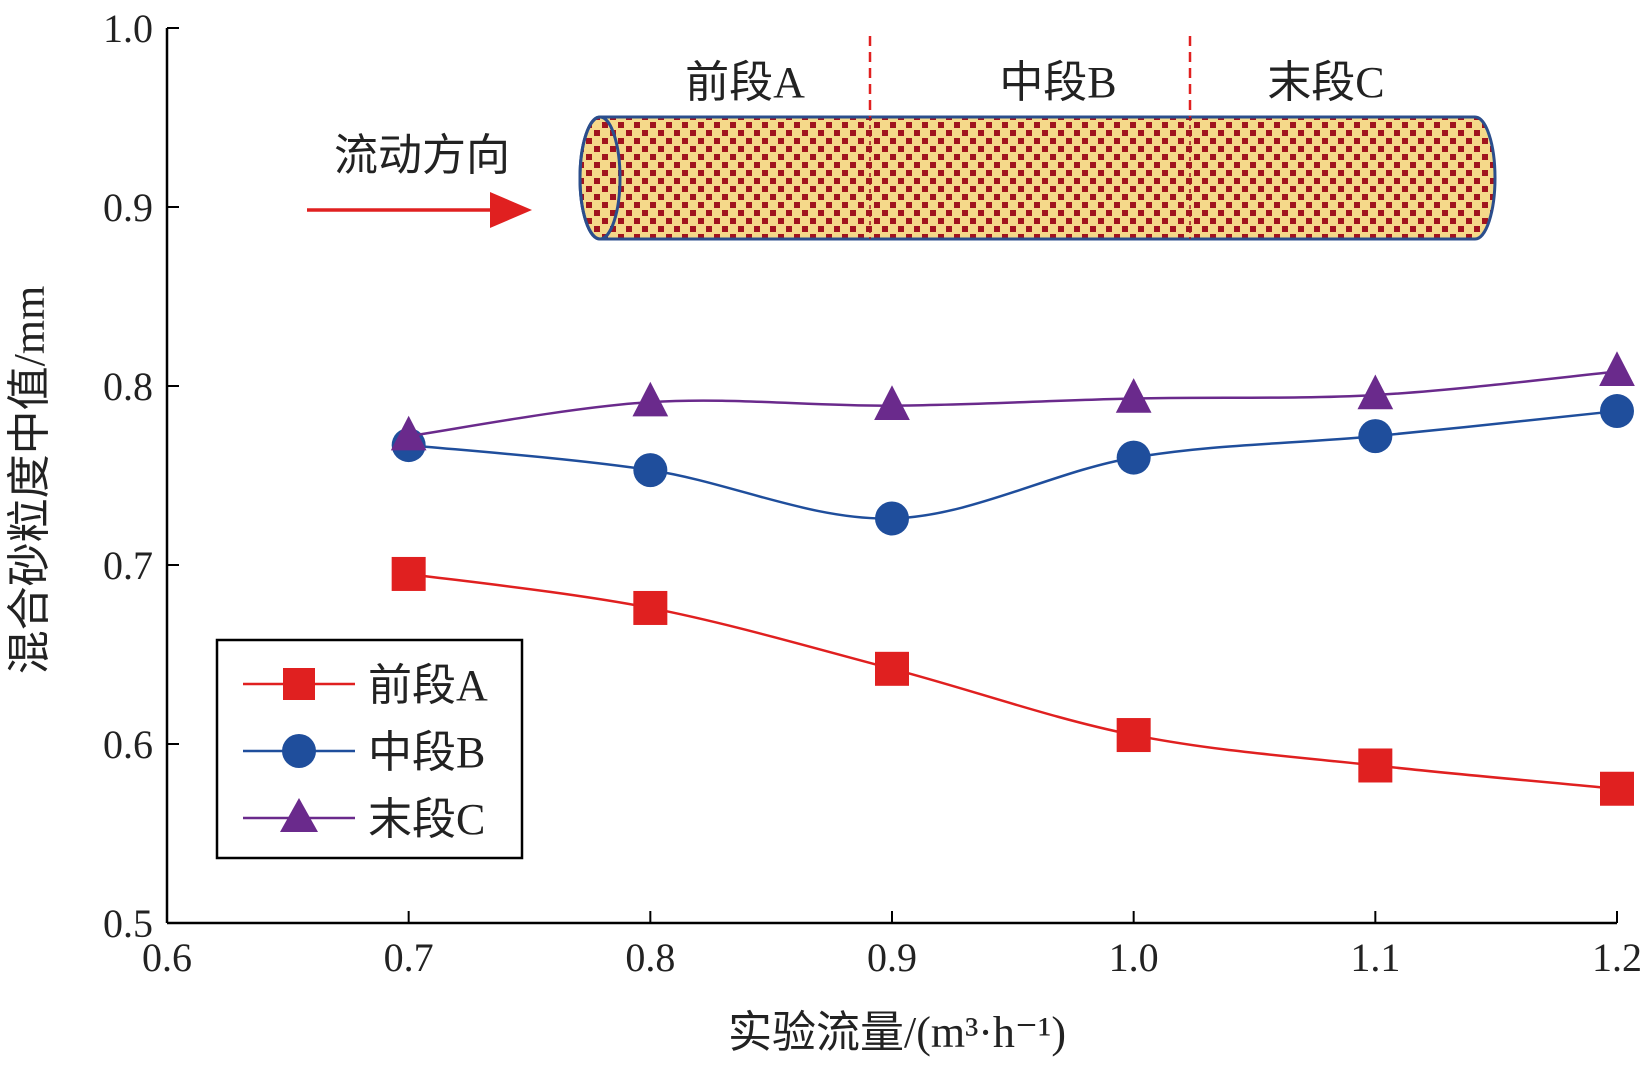  I want to click on legend-label-c: 末段C, so click(426, 819).